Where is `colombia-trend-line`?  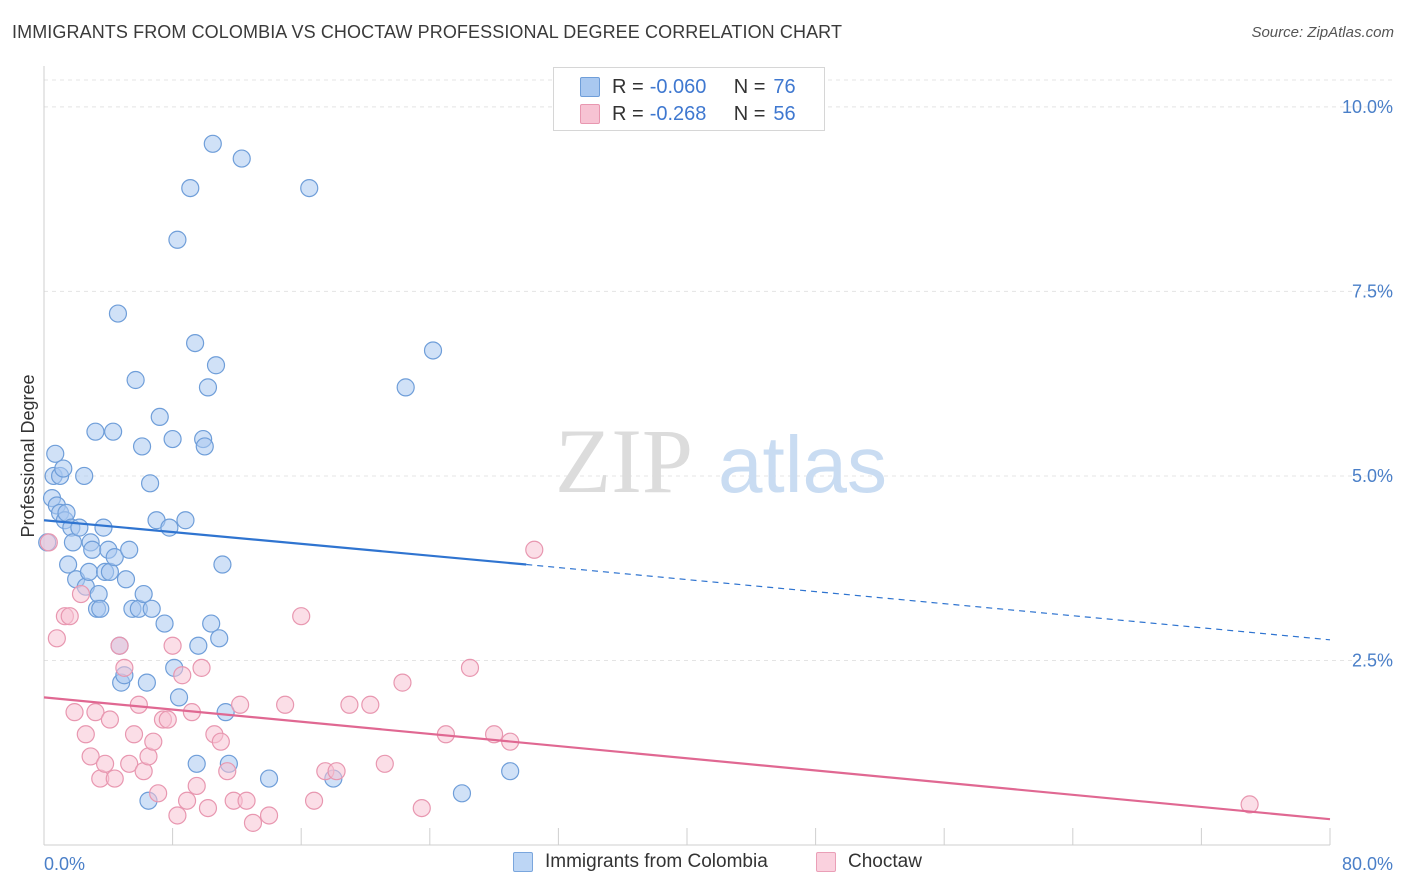
colombia-trend-line is located at coordinates (285, 542).